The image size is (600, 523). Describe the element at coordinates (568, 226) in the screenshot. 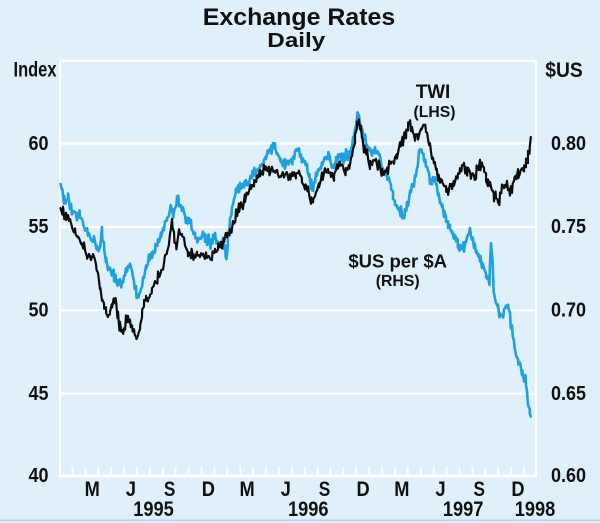

I see `svg-text: 0.75` at that location.